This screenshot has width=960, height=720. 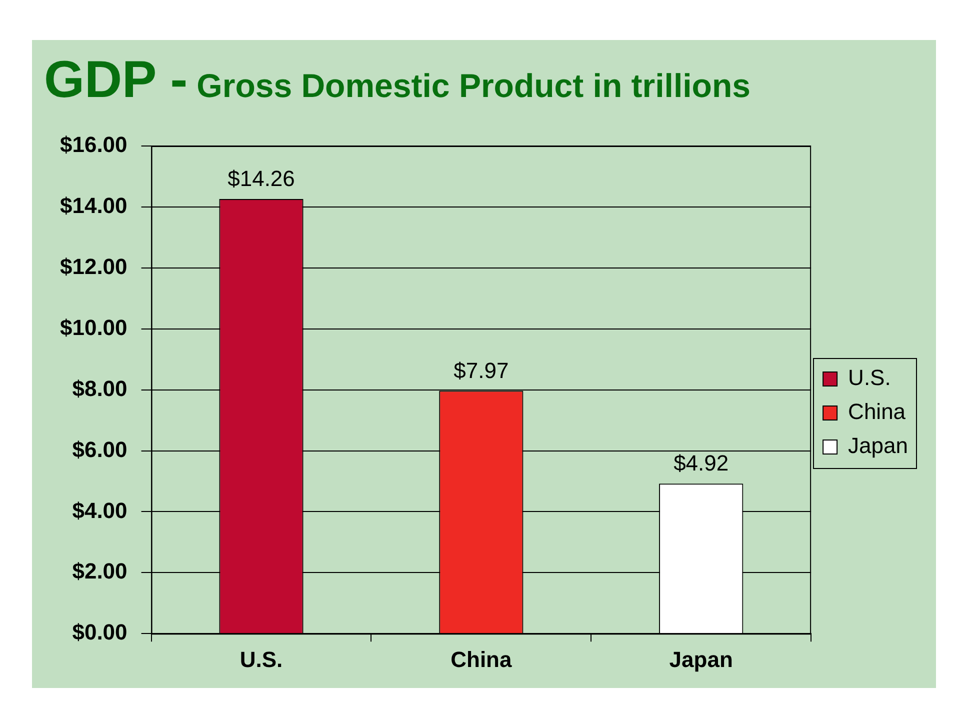 What do you see at coordinates (94, 327) in the screenshot?
I see `y-tick-label: $10.00` at bounding box center [94, 327].